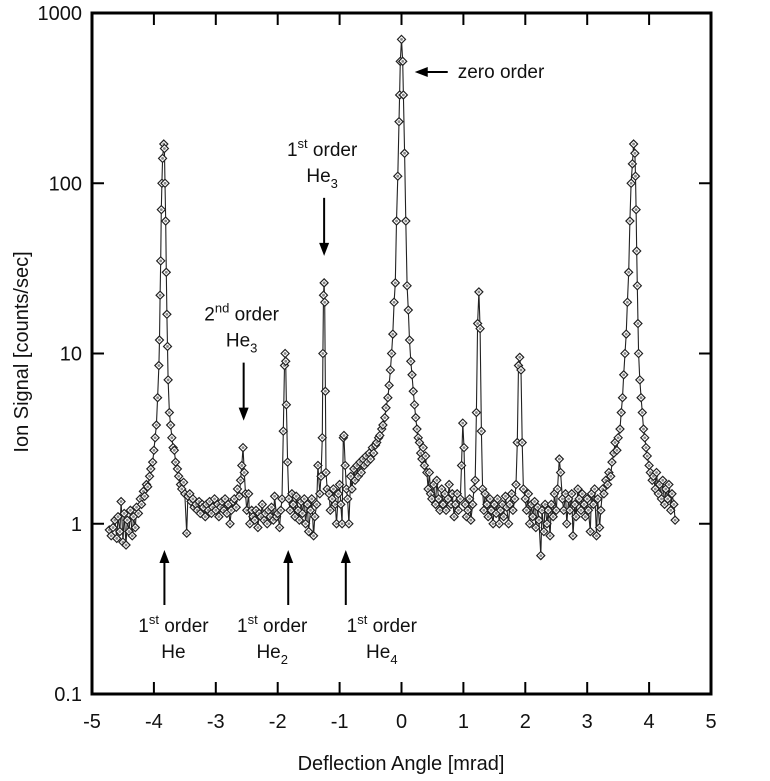 This screenshot has height=781, width=770. Describe the element at coordinates (303, 143) in the screenshot. I see `order-suffix: st` at that location.